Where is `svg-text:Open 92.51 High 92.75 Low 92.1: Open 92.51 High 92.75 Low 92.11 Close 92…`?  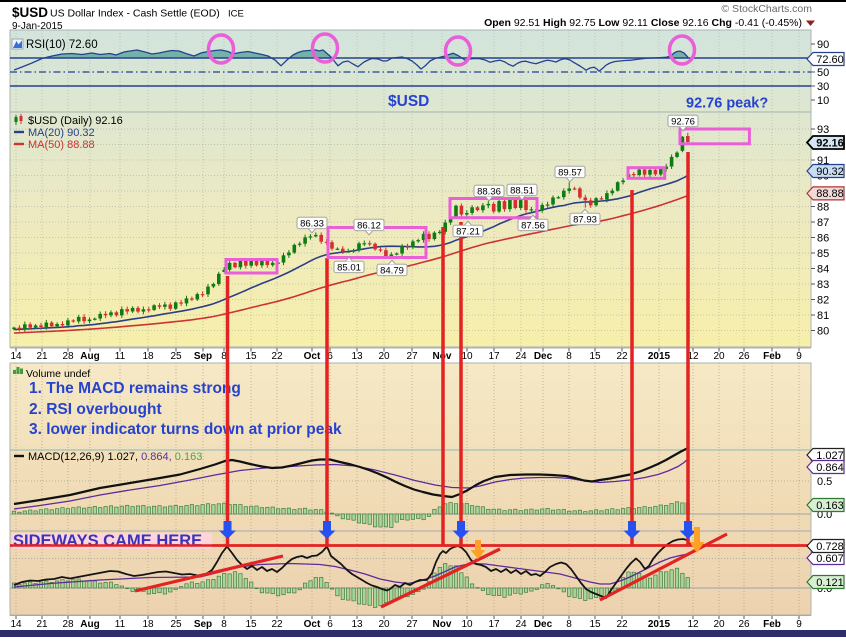
svg-text:Open 92.51 High 92.75 Low 92.1: Open 92.51 High 92.75 Low 92.11 Close 92… is located at coordinates (643, 23).